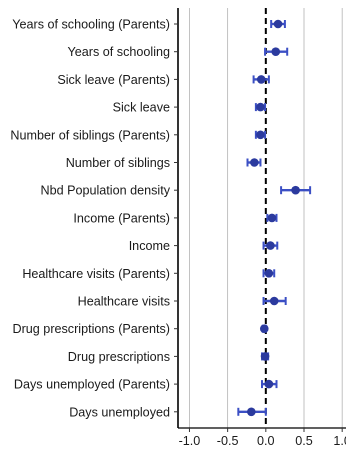  Describe the element at coordinates (124, 302) in the screenshot. I see `category-label-10: Healthcare visits` at that location.